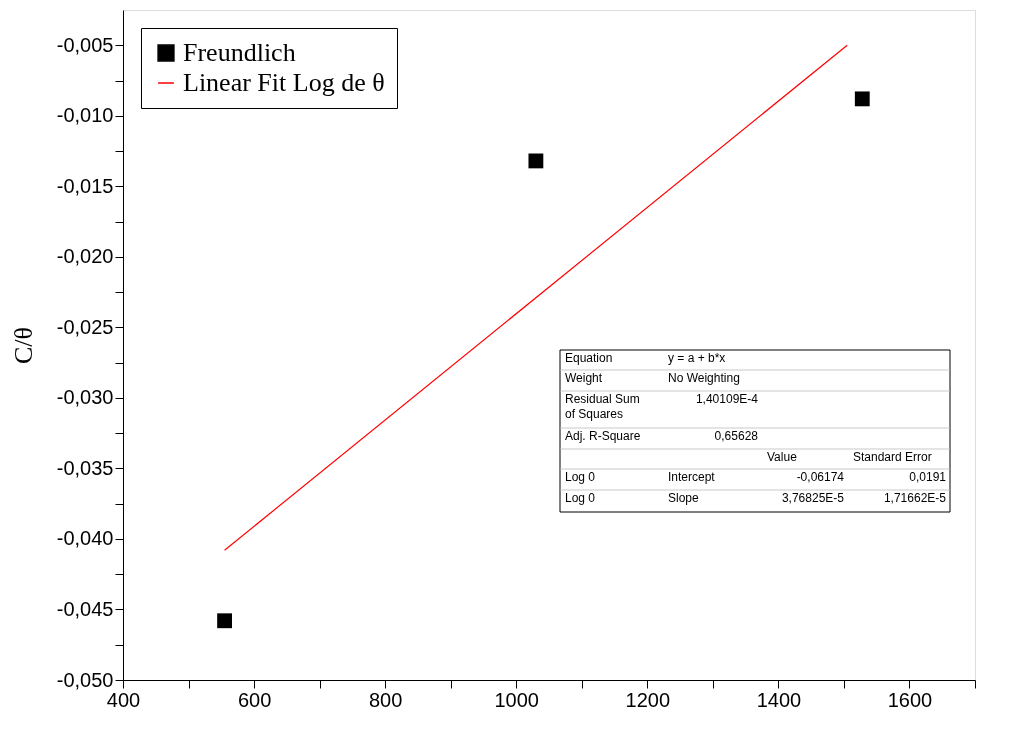  What do you see at coordinates (516, 699) in the screenshot?
I see `x-tick-label: 1000` at bounding box center [516, 699].